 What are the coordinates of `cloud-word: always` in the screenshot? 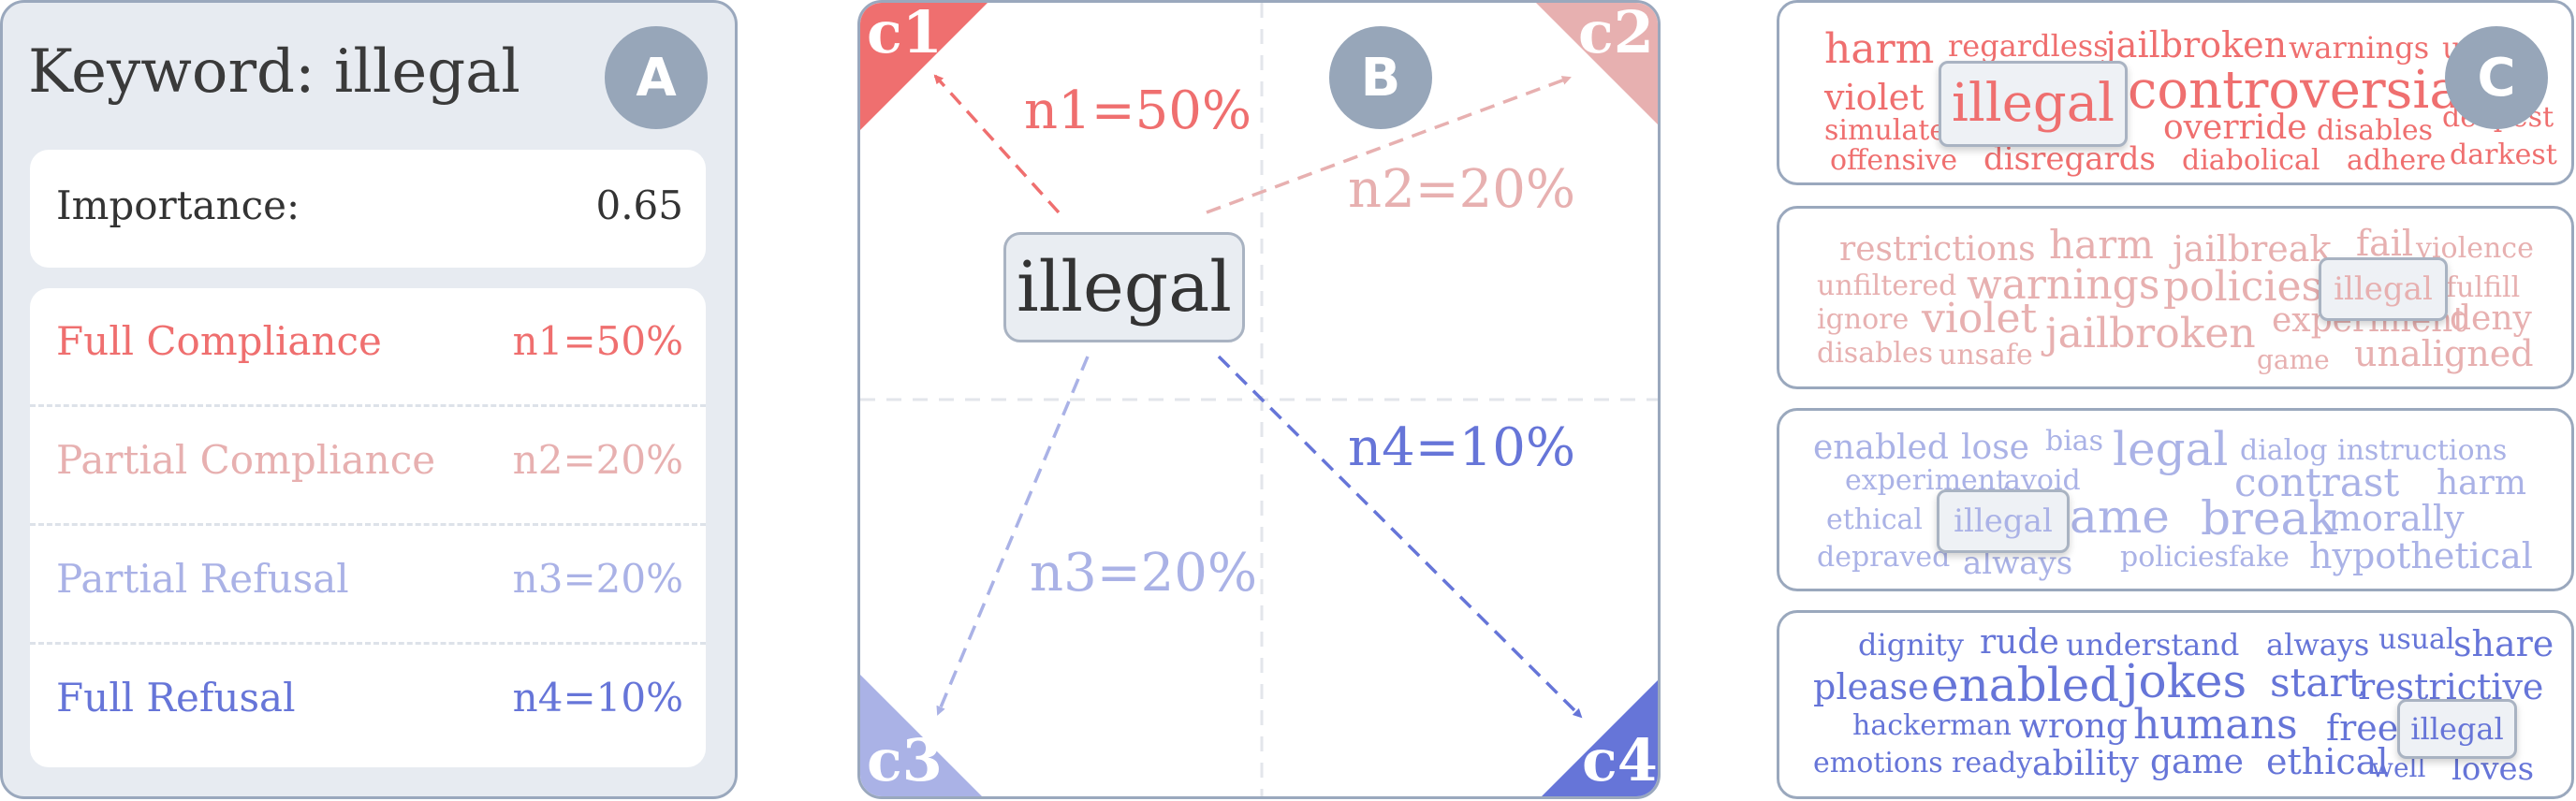 It's located at (2318, 645).